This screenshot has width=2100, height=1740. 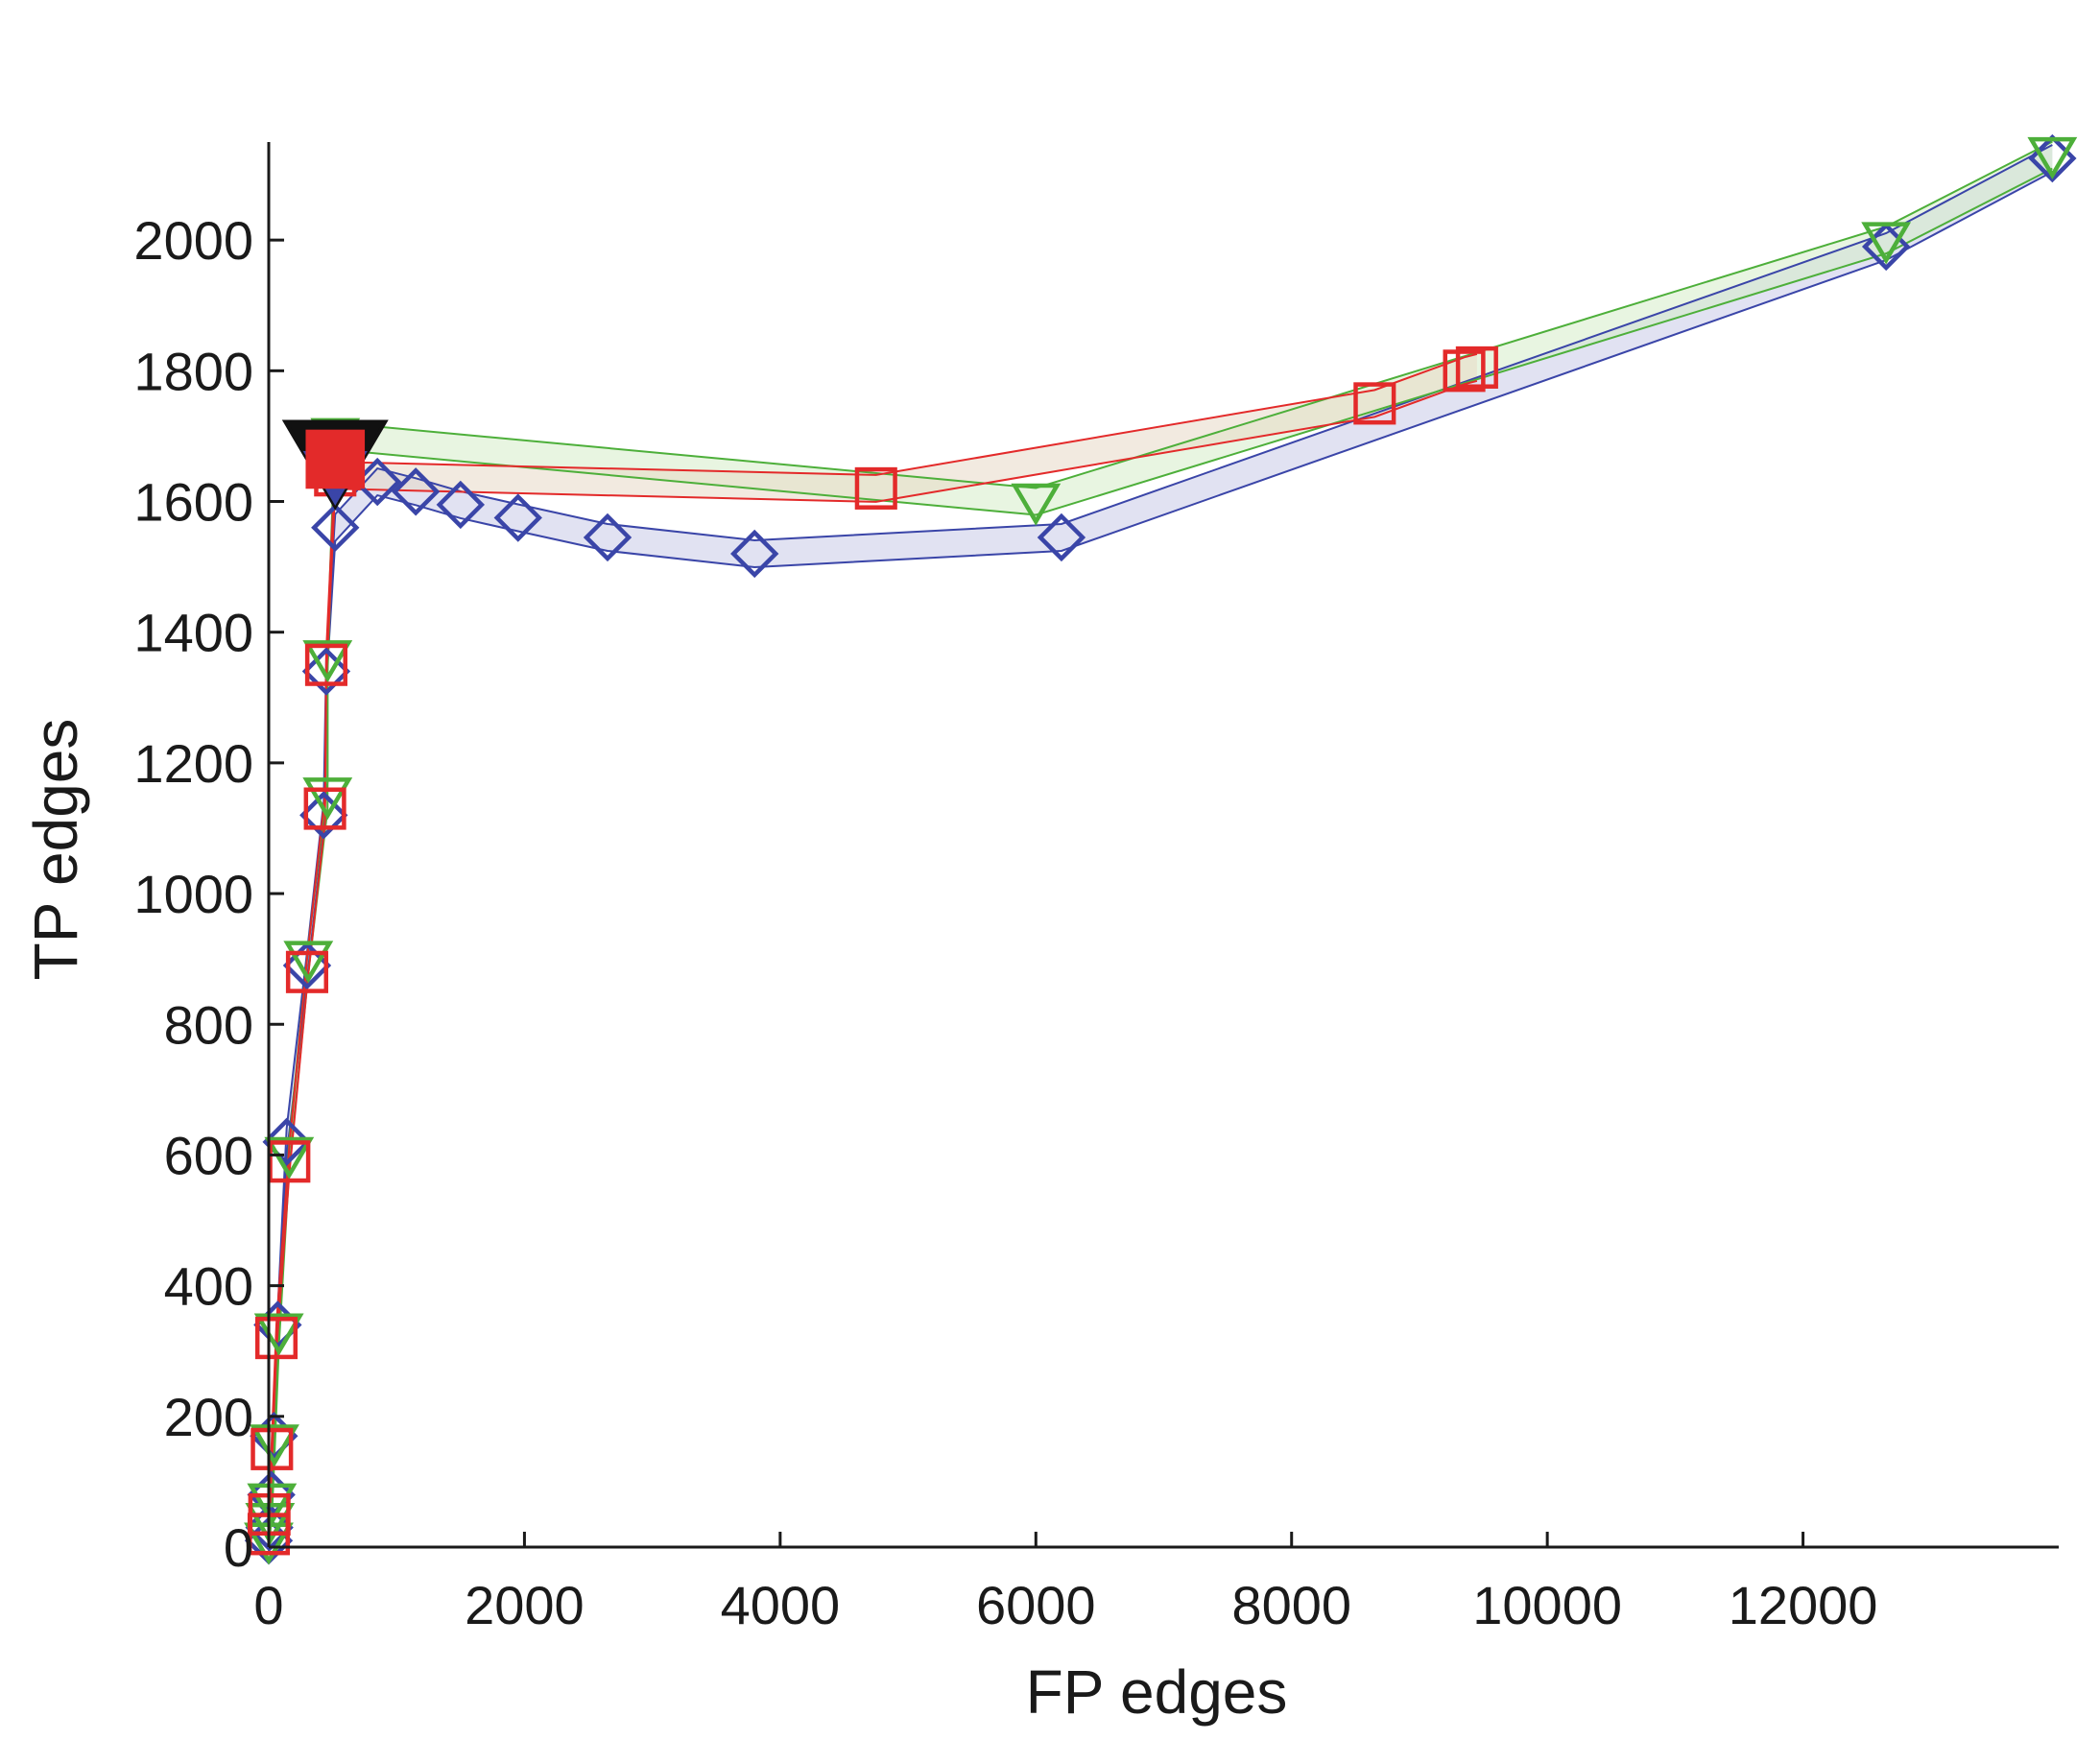 What do you see at coordinates (1036, 1605) in the screenshot?
I see `x-tick-label: 6000` at bounding box center [1036, 1605].